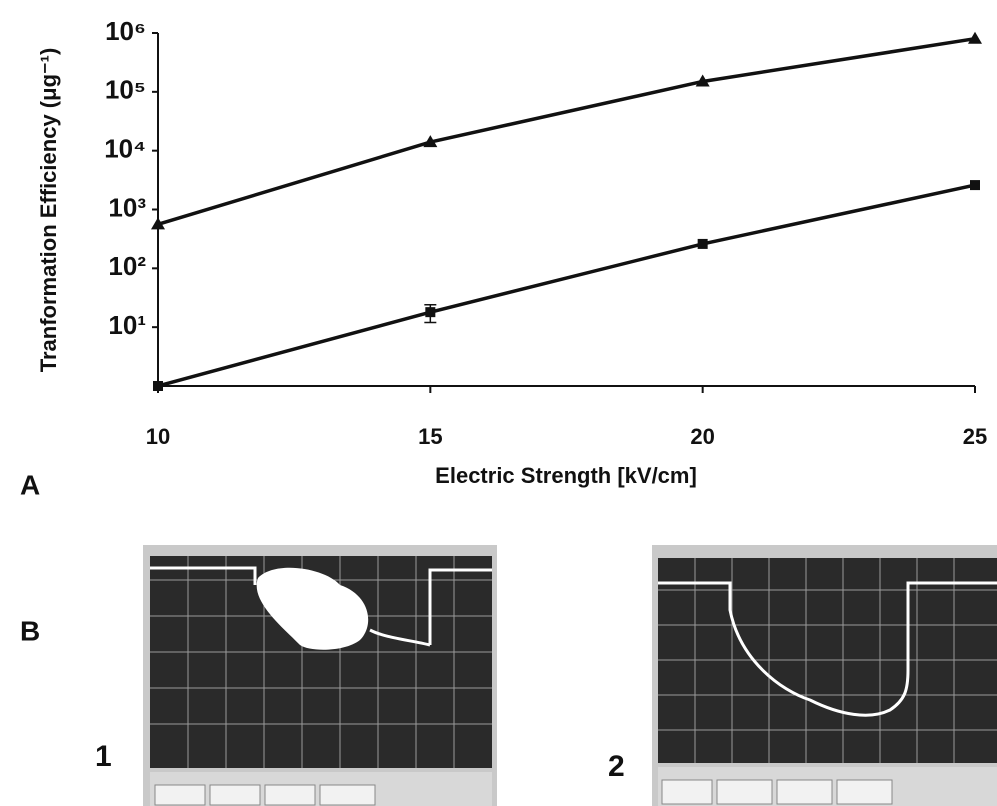 Image resolution: width=997 pixels, height=806 pixels. Describe the element at coordinates (566, 475) in the screenshot. I see `x-axis-label: Electric Strength [kV/cm]` at that location.